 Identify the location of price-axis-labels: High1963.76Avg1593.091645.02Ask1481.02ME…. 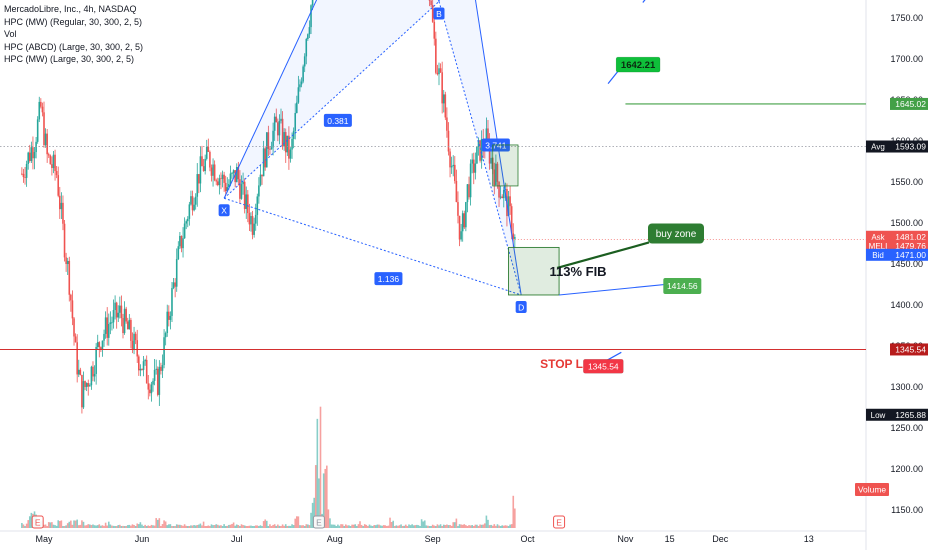
(891, 248).